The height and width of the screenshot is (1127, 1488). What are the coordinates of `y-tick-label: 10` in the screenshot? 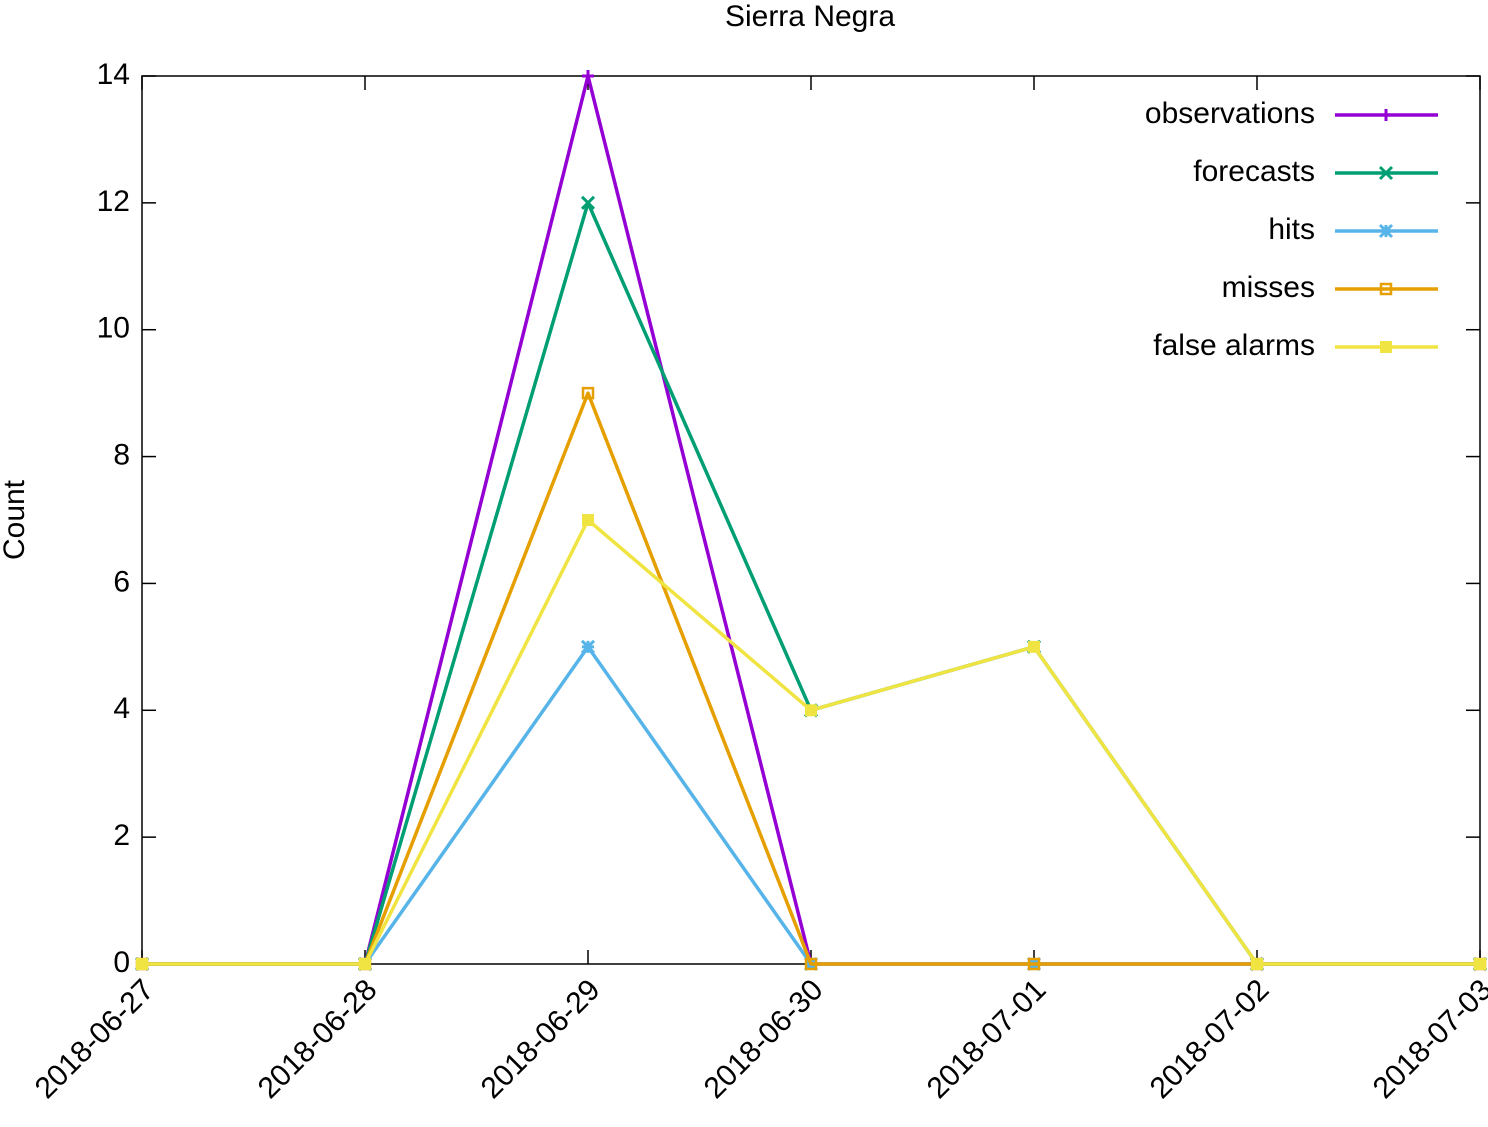 It's located at (113, 328).